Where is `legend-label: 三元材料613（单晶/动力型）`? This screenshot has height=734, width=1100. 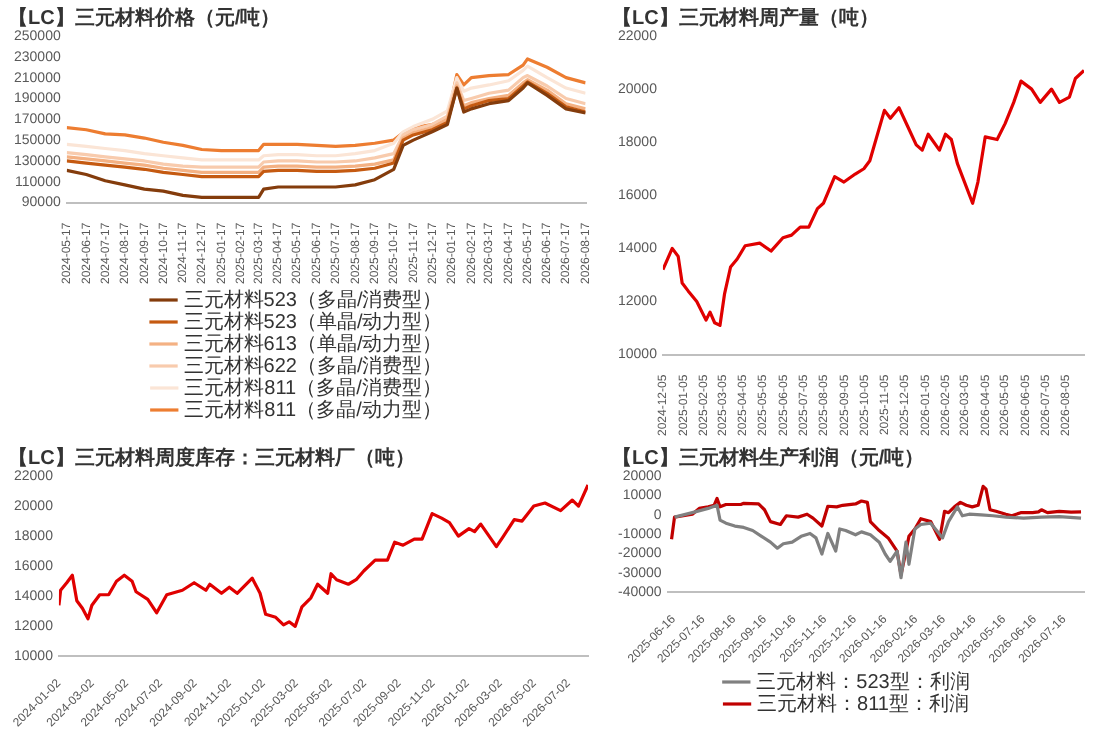 legend-label: 三元材料613（单晶/动力型） is located at coordinates (313, 343).